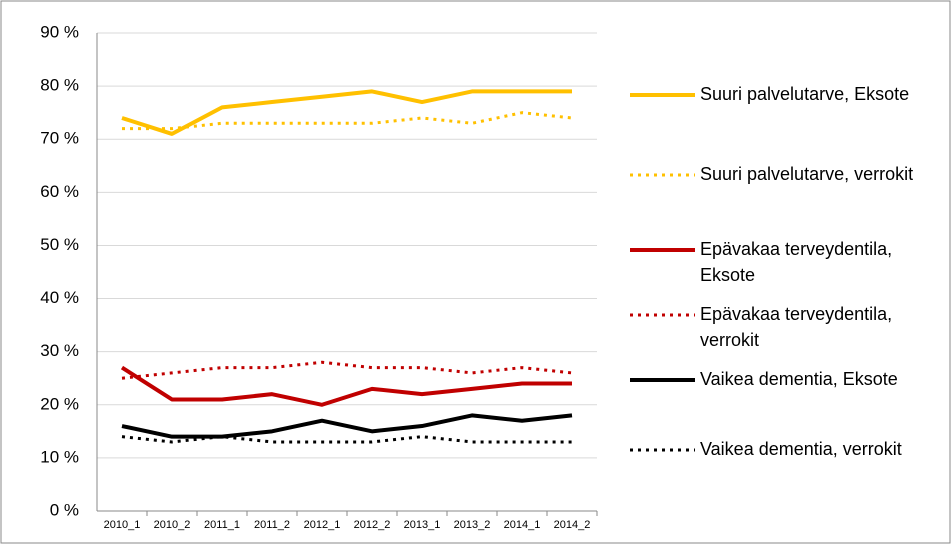 The width and height of the screenshot is (952, 545). I want to click on y-tick-label: 40 %, so click(59, 297).